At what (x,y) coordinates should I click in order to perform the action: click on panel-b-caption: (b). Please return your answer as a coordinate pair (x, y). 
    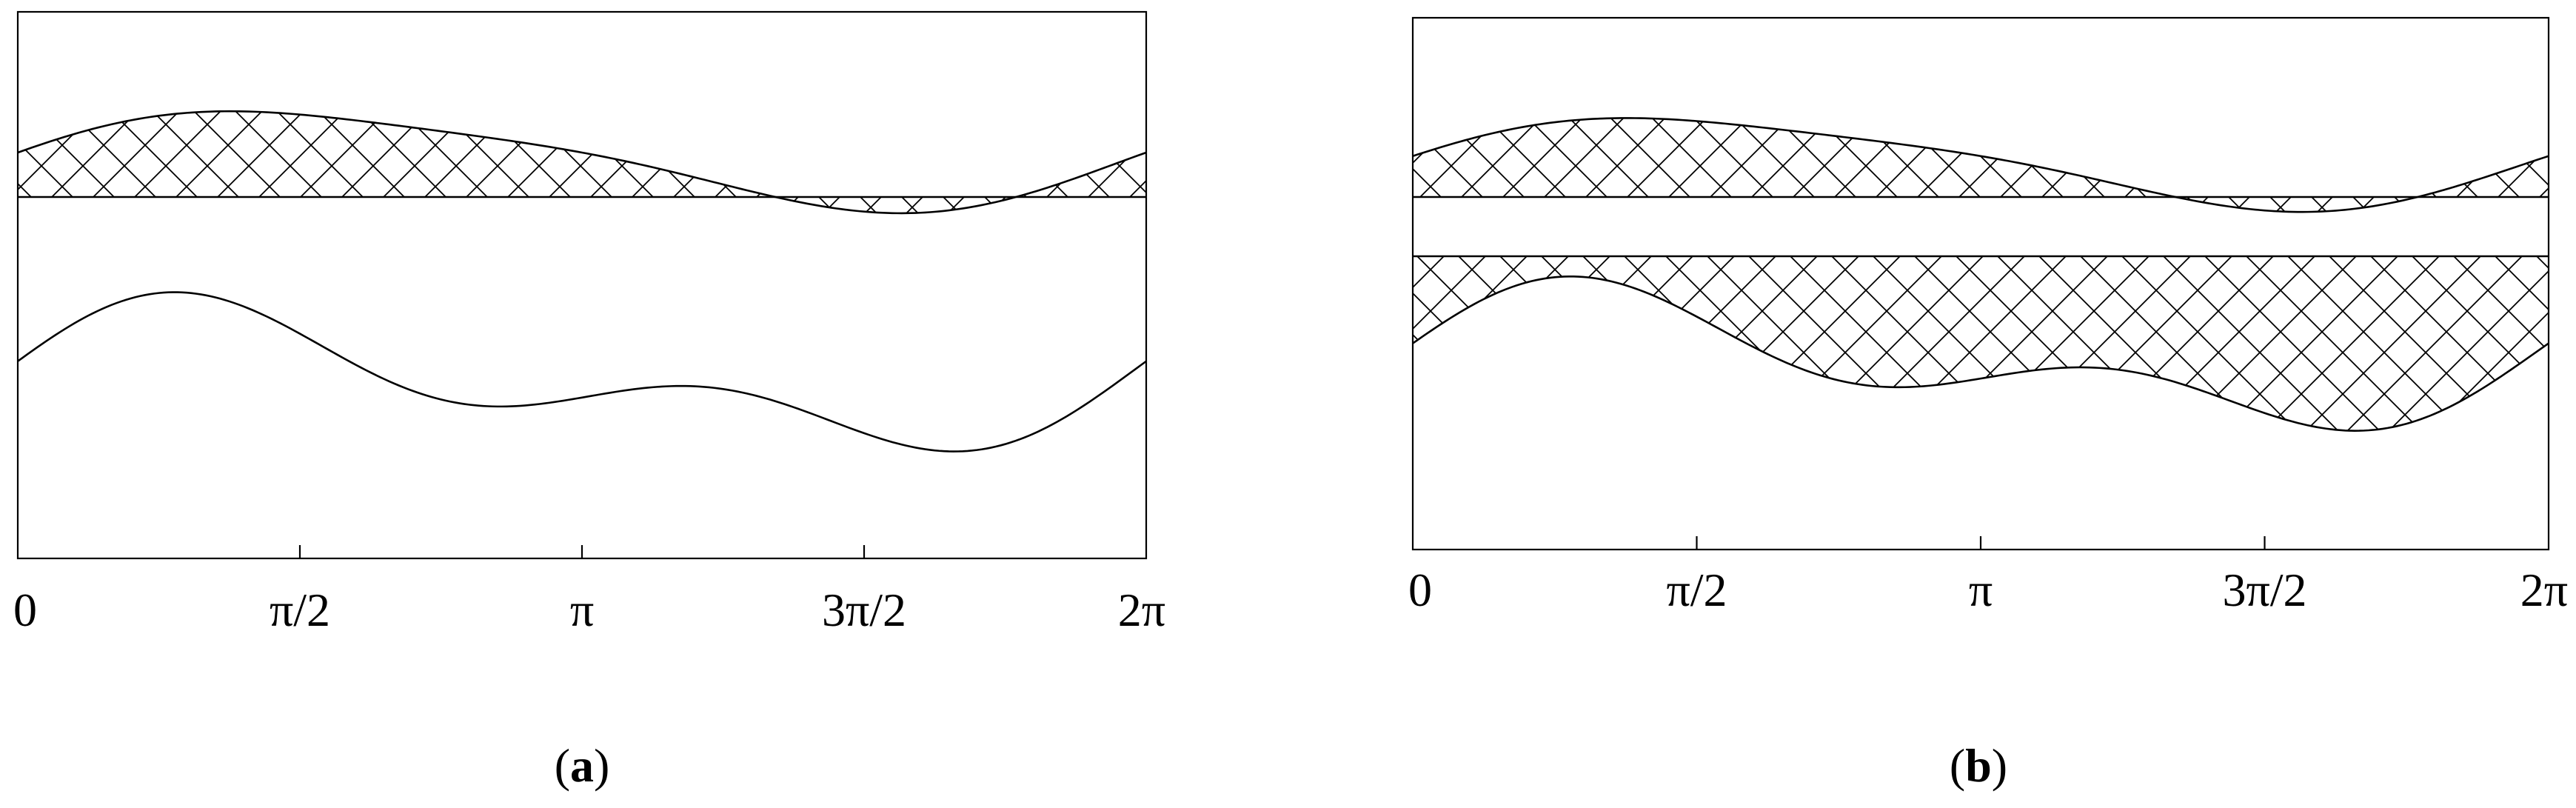
    Looking at the image, I should click on (1978, 765).